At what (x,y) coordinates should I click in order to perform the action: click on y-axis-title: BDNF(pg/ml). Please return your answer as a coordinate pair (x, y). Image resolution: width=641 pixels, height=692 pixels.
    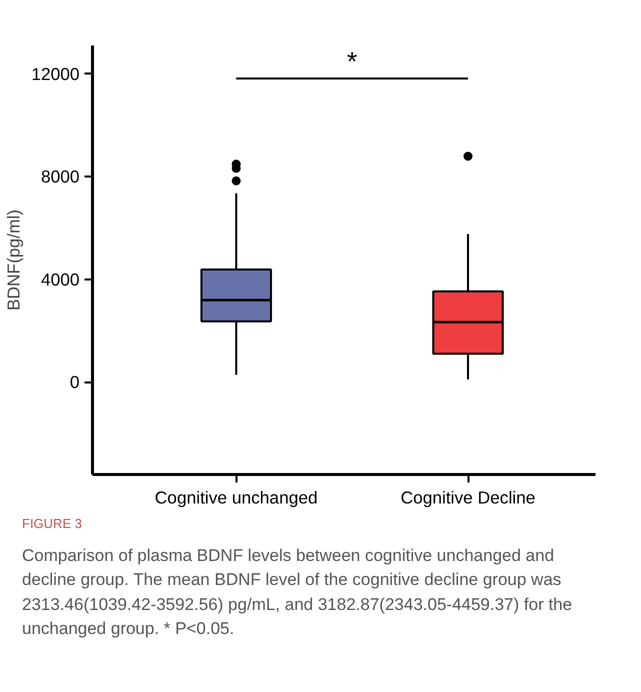
    Looking at the image, I should click on (13, 260).